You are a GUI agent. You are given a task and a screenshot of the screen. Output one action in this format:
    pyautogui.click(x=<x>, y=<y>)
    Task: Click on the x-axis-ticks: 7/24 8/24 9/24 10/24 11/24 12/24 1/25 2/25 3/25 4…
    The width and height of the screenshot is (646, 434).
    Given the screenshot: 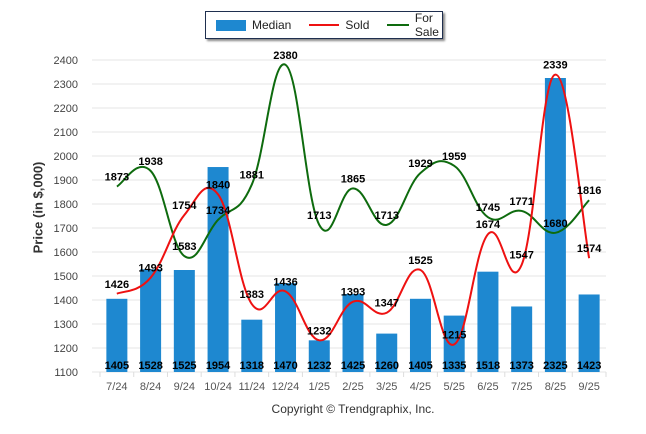 What is the action you would take?
    pyautogui.click(x=353, y=382)
    